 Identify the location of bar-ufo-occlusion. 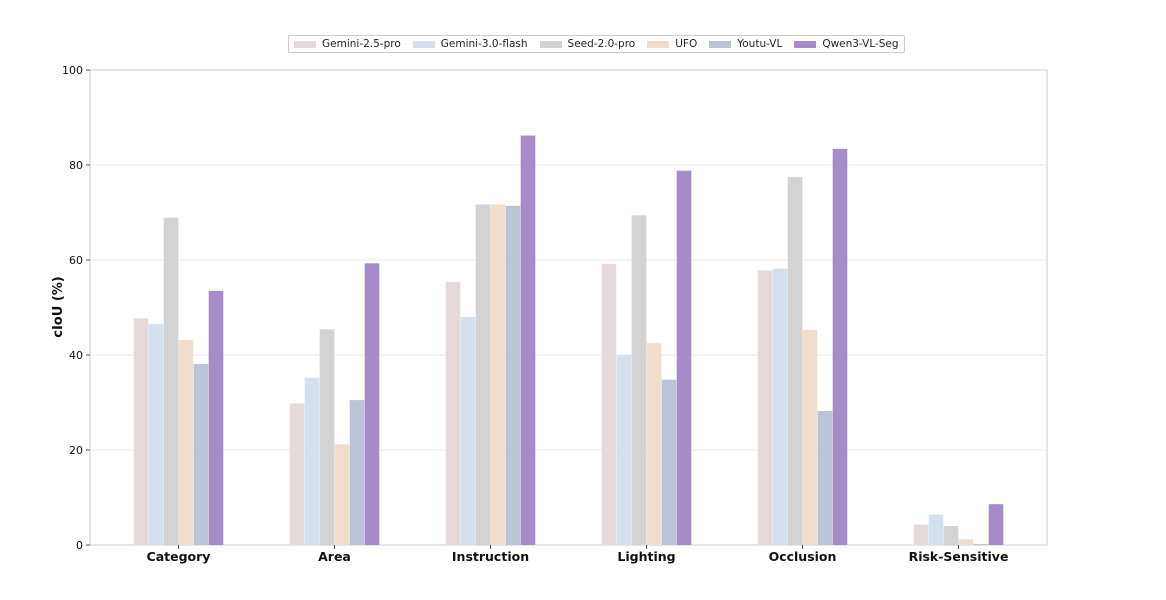
(810, 437).